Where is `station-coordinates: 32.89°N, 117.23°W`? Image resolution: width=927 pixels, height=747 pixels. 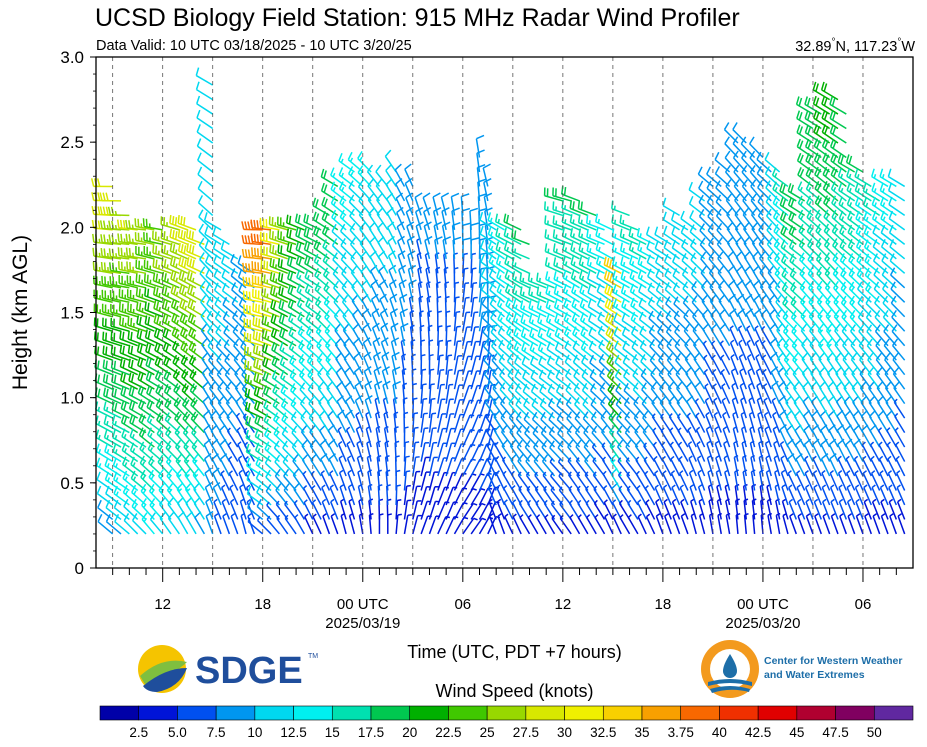
station-coordinates: 32.89°N, 117.23°W is located at coordinates (855, 46).